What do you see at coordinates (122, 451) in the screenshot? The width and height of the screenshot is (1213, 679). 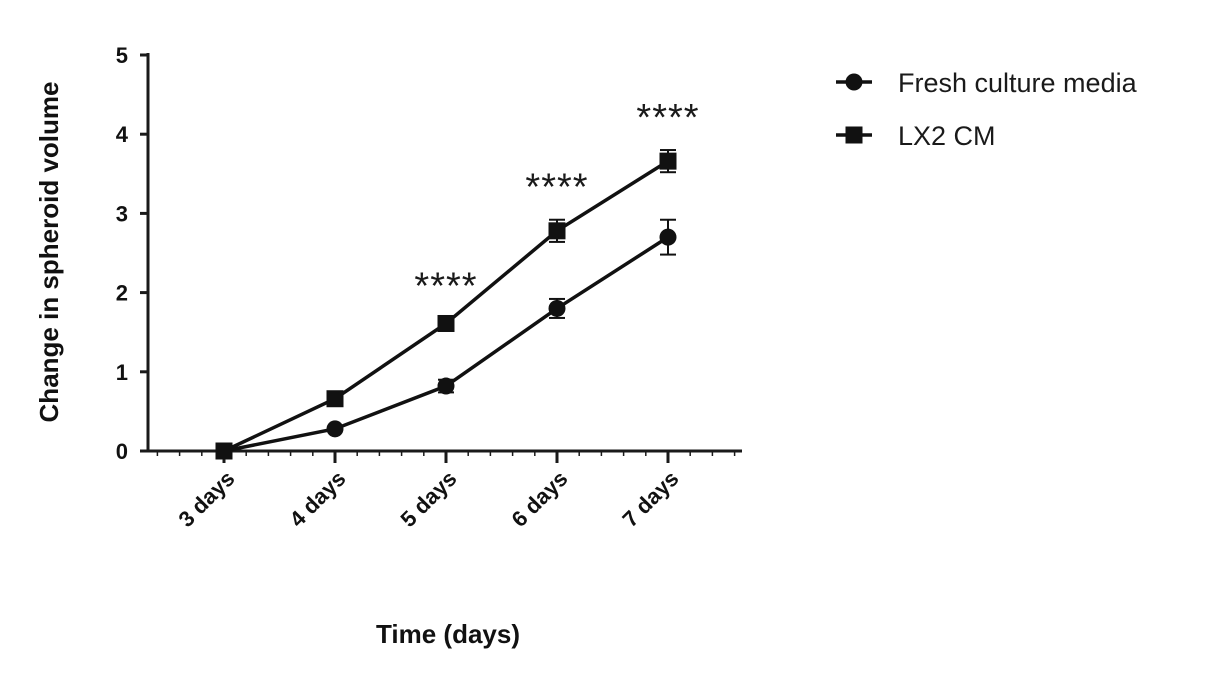 I see `y-tick-label: 0` at bounding box center [122, 451].